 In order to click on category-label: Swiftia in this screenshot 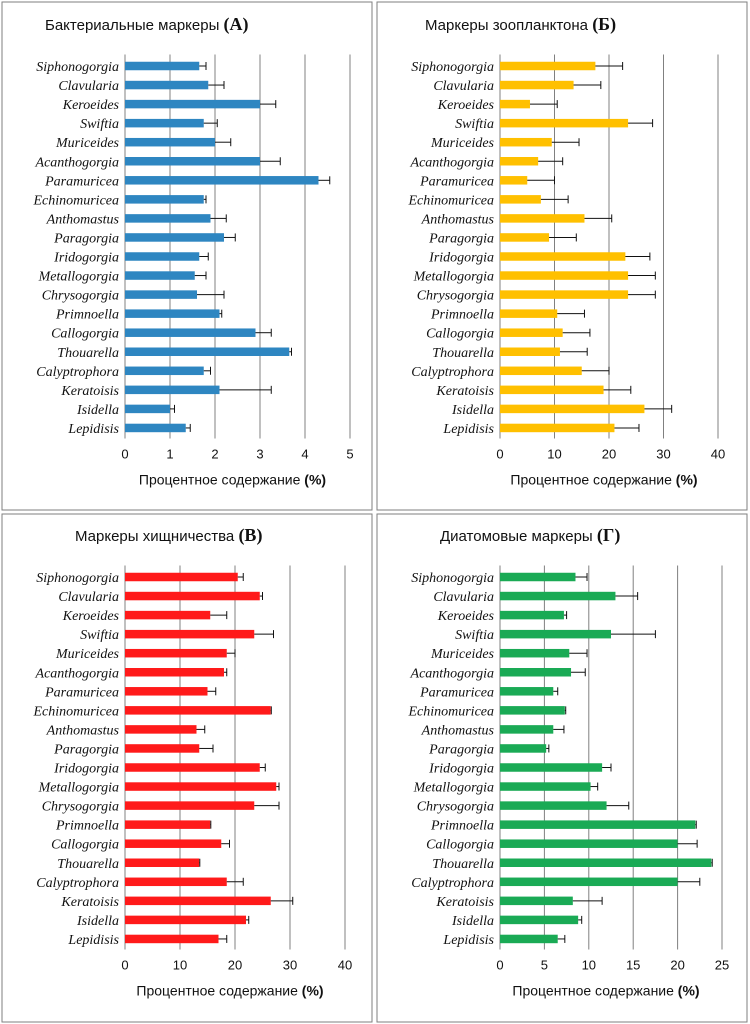, I will do `click(99, 124)`.